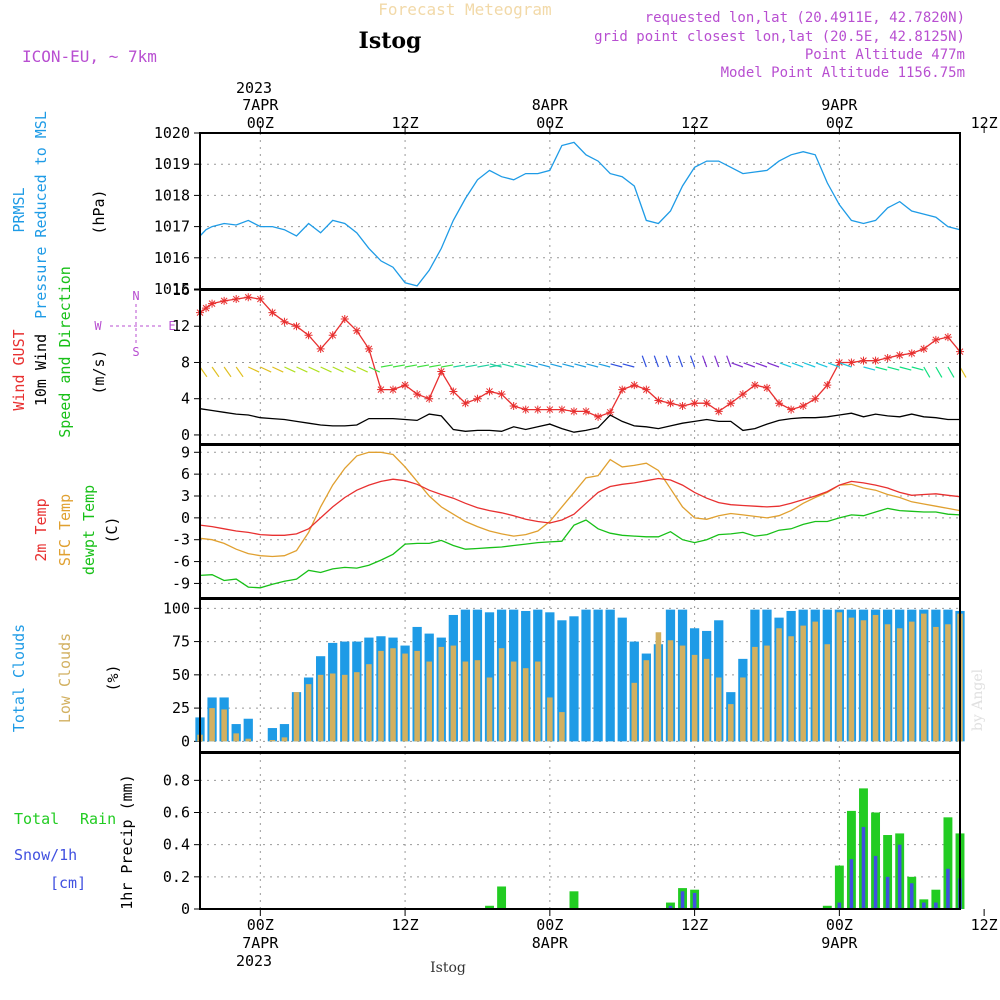  What do you see at coordinates (172, 164) in the screenshot?
I see `pressure-ytick-label: 1019` at bounding box center [172, 164].